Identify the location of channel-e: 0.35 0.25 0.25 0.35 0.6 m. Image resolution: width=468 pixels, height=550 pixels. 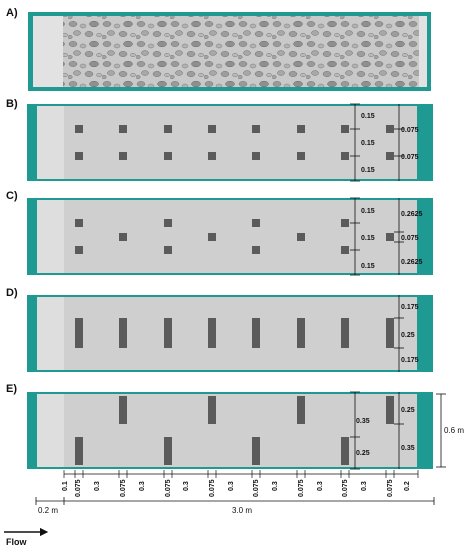
(245, 430).